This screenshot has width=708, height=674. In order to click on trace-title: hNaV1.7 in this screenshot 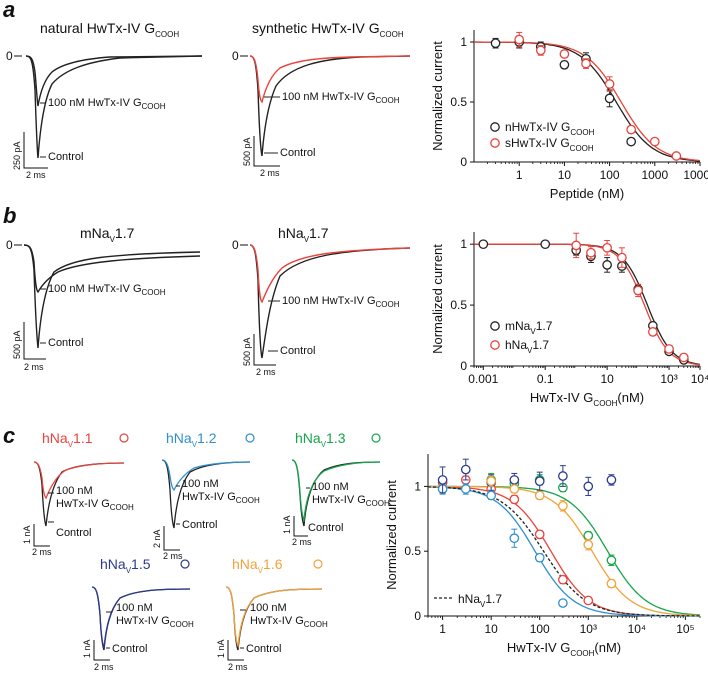, I will do `click(303, 234)`.